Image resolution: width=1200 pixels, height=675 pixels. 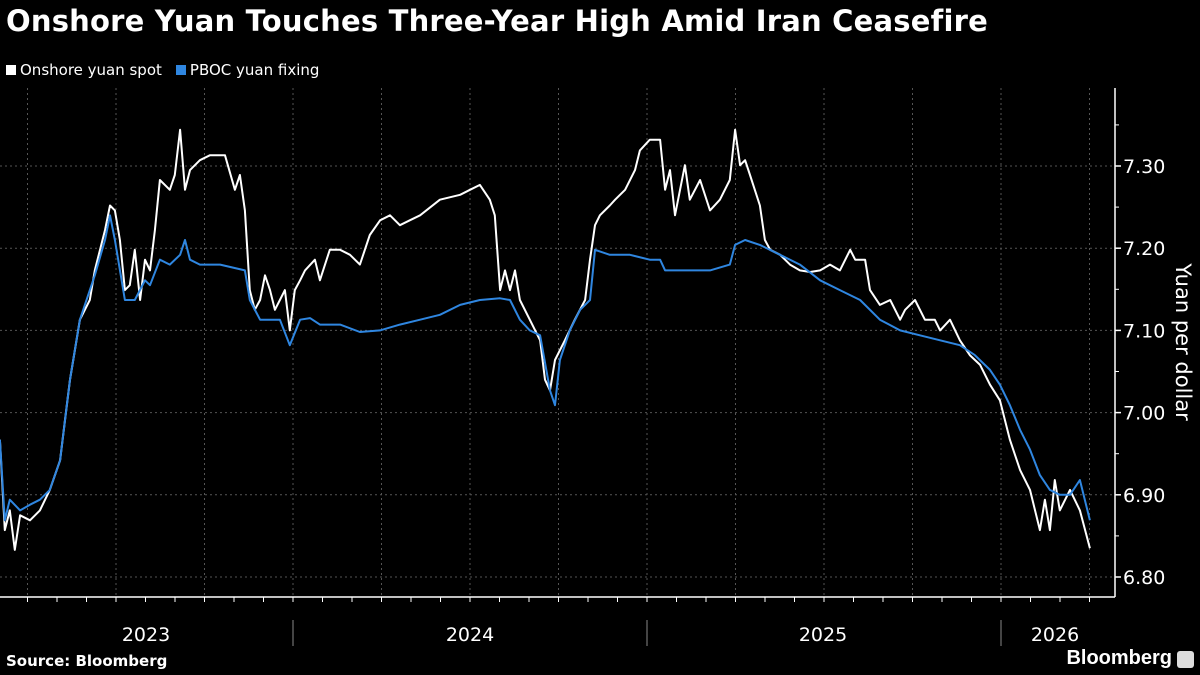 What do you see at coordinates (11, 70) in the screenshot?
I see `legend-swatch-spot` at bounding box center [11, 70].